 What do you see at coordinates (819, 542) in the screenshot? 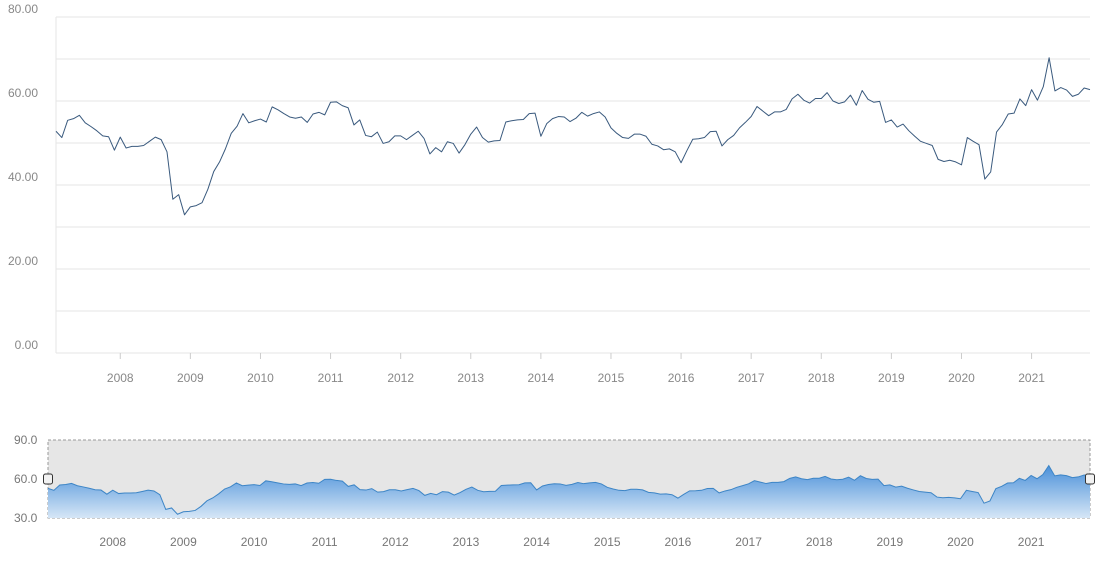
I see `navigator-x-tick-label: 2018` at bounding box center [819, 542].